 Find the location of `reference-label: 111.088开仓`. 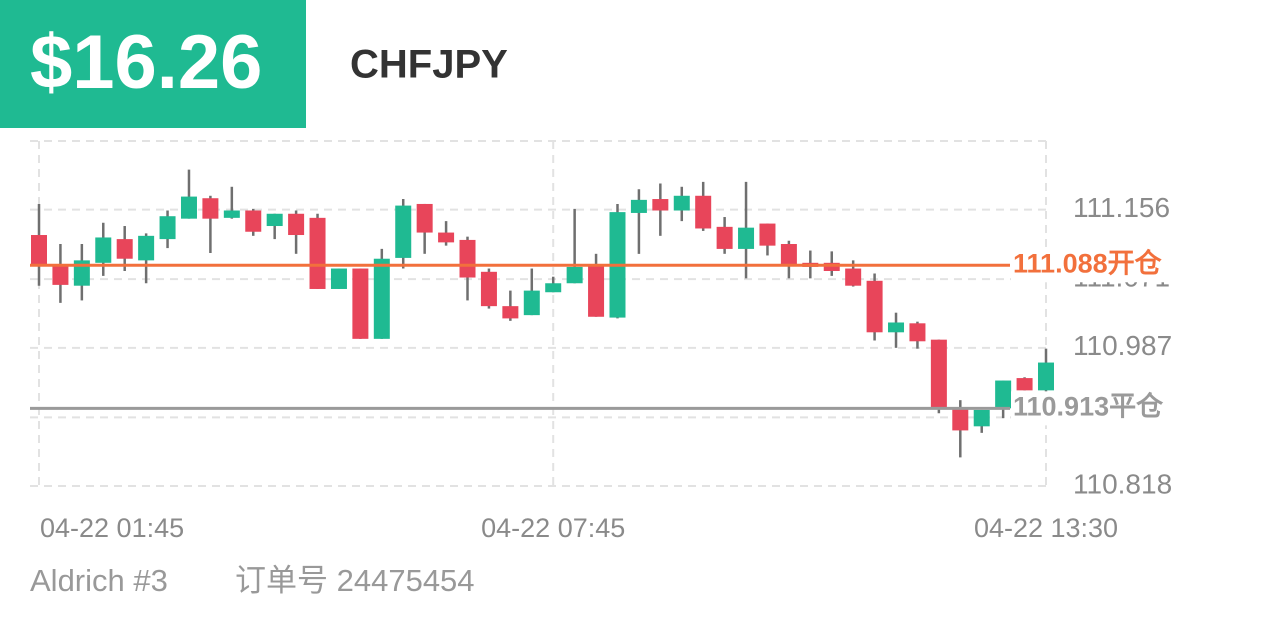

reference-label: 111.088开仓 is located at coordinates (1088, 263).